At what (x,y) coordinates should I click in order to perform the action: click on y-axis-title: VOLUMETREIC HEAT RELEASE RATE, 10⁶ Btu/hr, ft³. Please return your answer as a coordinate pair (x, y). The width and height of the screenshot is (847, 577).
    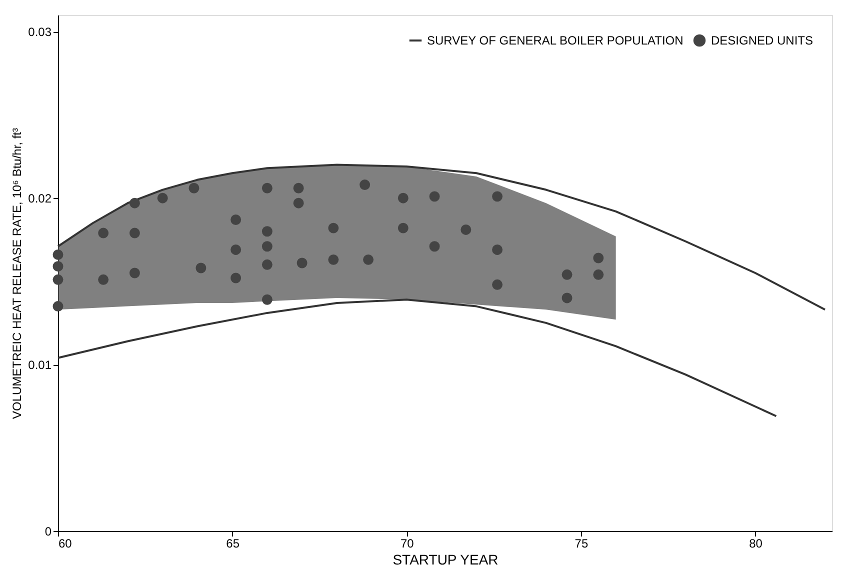
    Looking at the image, I should click on (17, 274).